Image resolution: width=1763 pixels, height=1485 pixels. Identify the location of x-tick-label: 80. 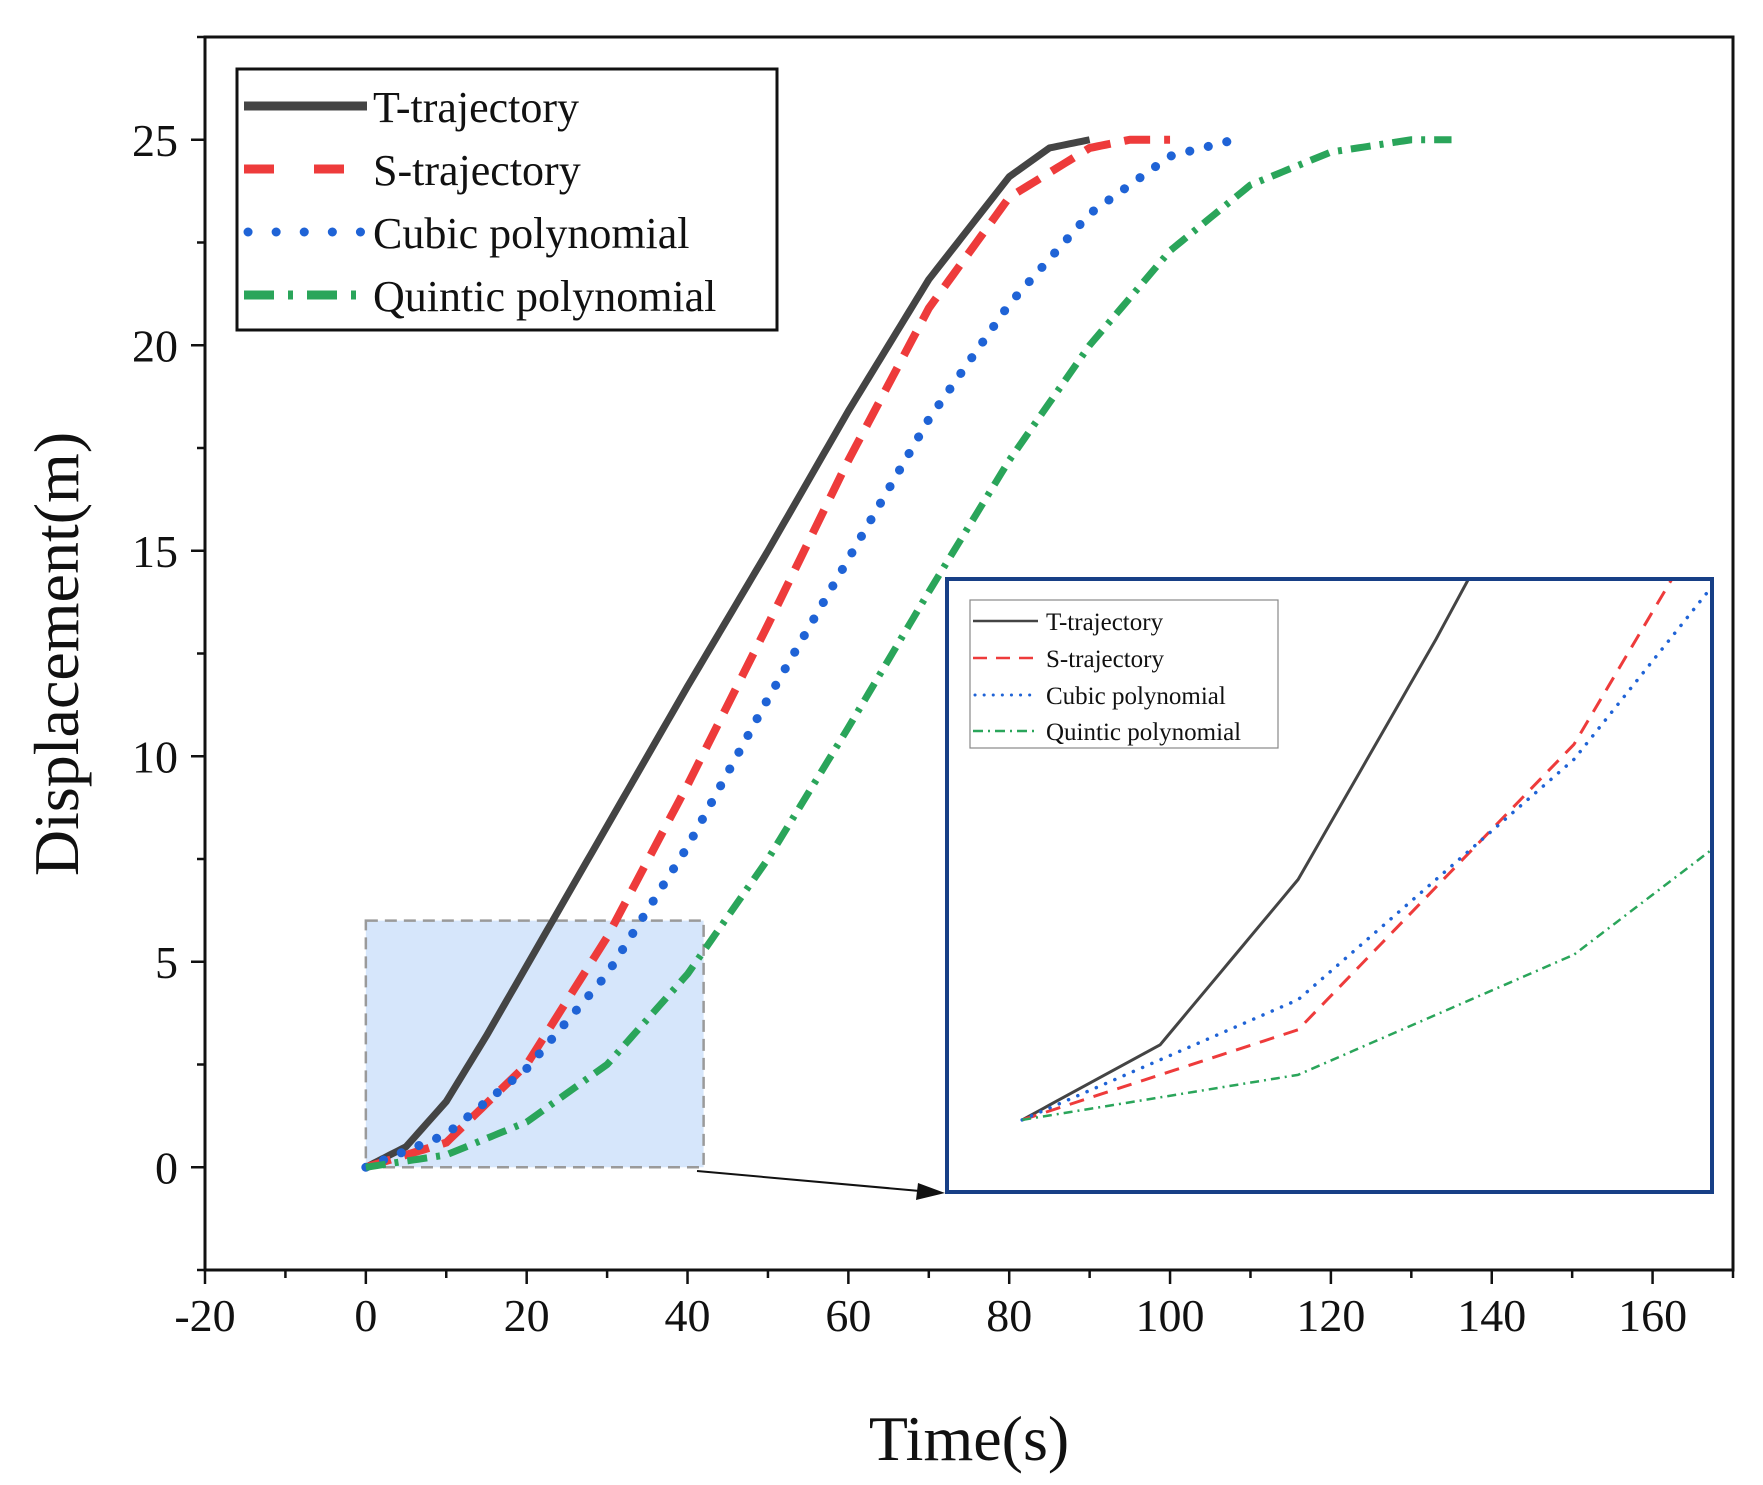
(1009, 1315).